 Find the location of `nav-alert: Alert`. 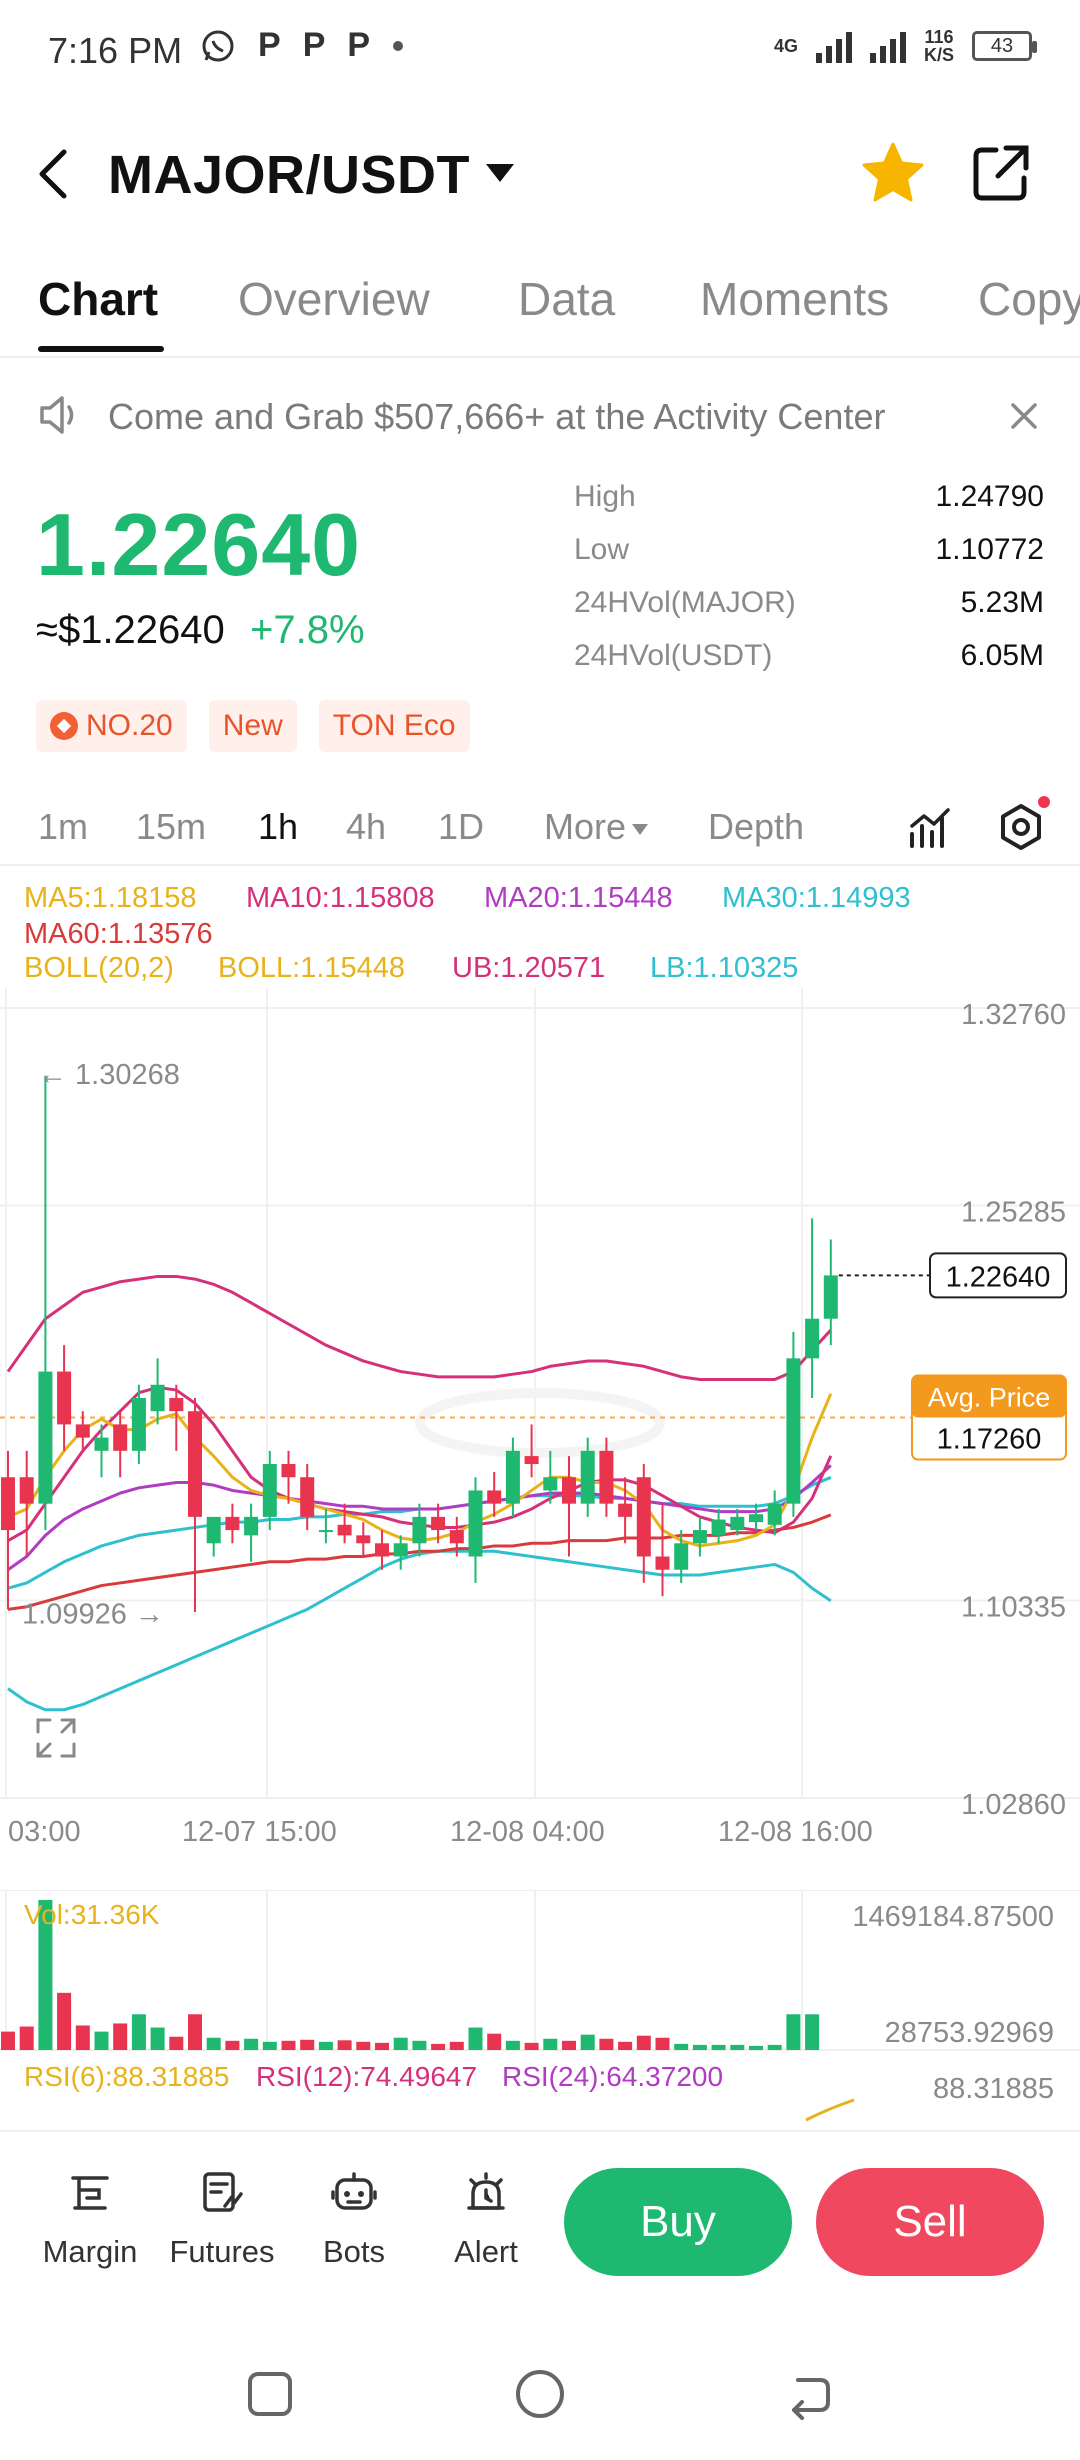

nav-alert: Alert is located at coordinates (486, 2219).